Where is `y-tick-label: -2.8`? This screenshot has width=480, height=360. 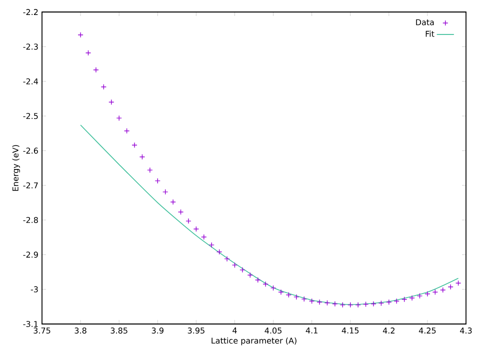 y-tick-label: -2.8 is located at coordinates (30, 220).